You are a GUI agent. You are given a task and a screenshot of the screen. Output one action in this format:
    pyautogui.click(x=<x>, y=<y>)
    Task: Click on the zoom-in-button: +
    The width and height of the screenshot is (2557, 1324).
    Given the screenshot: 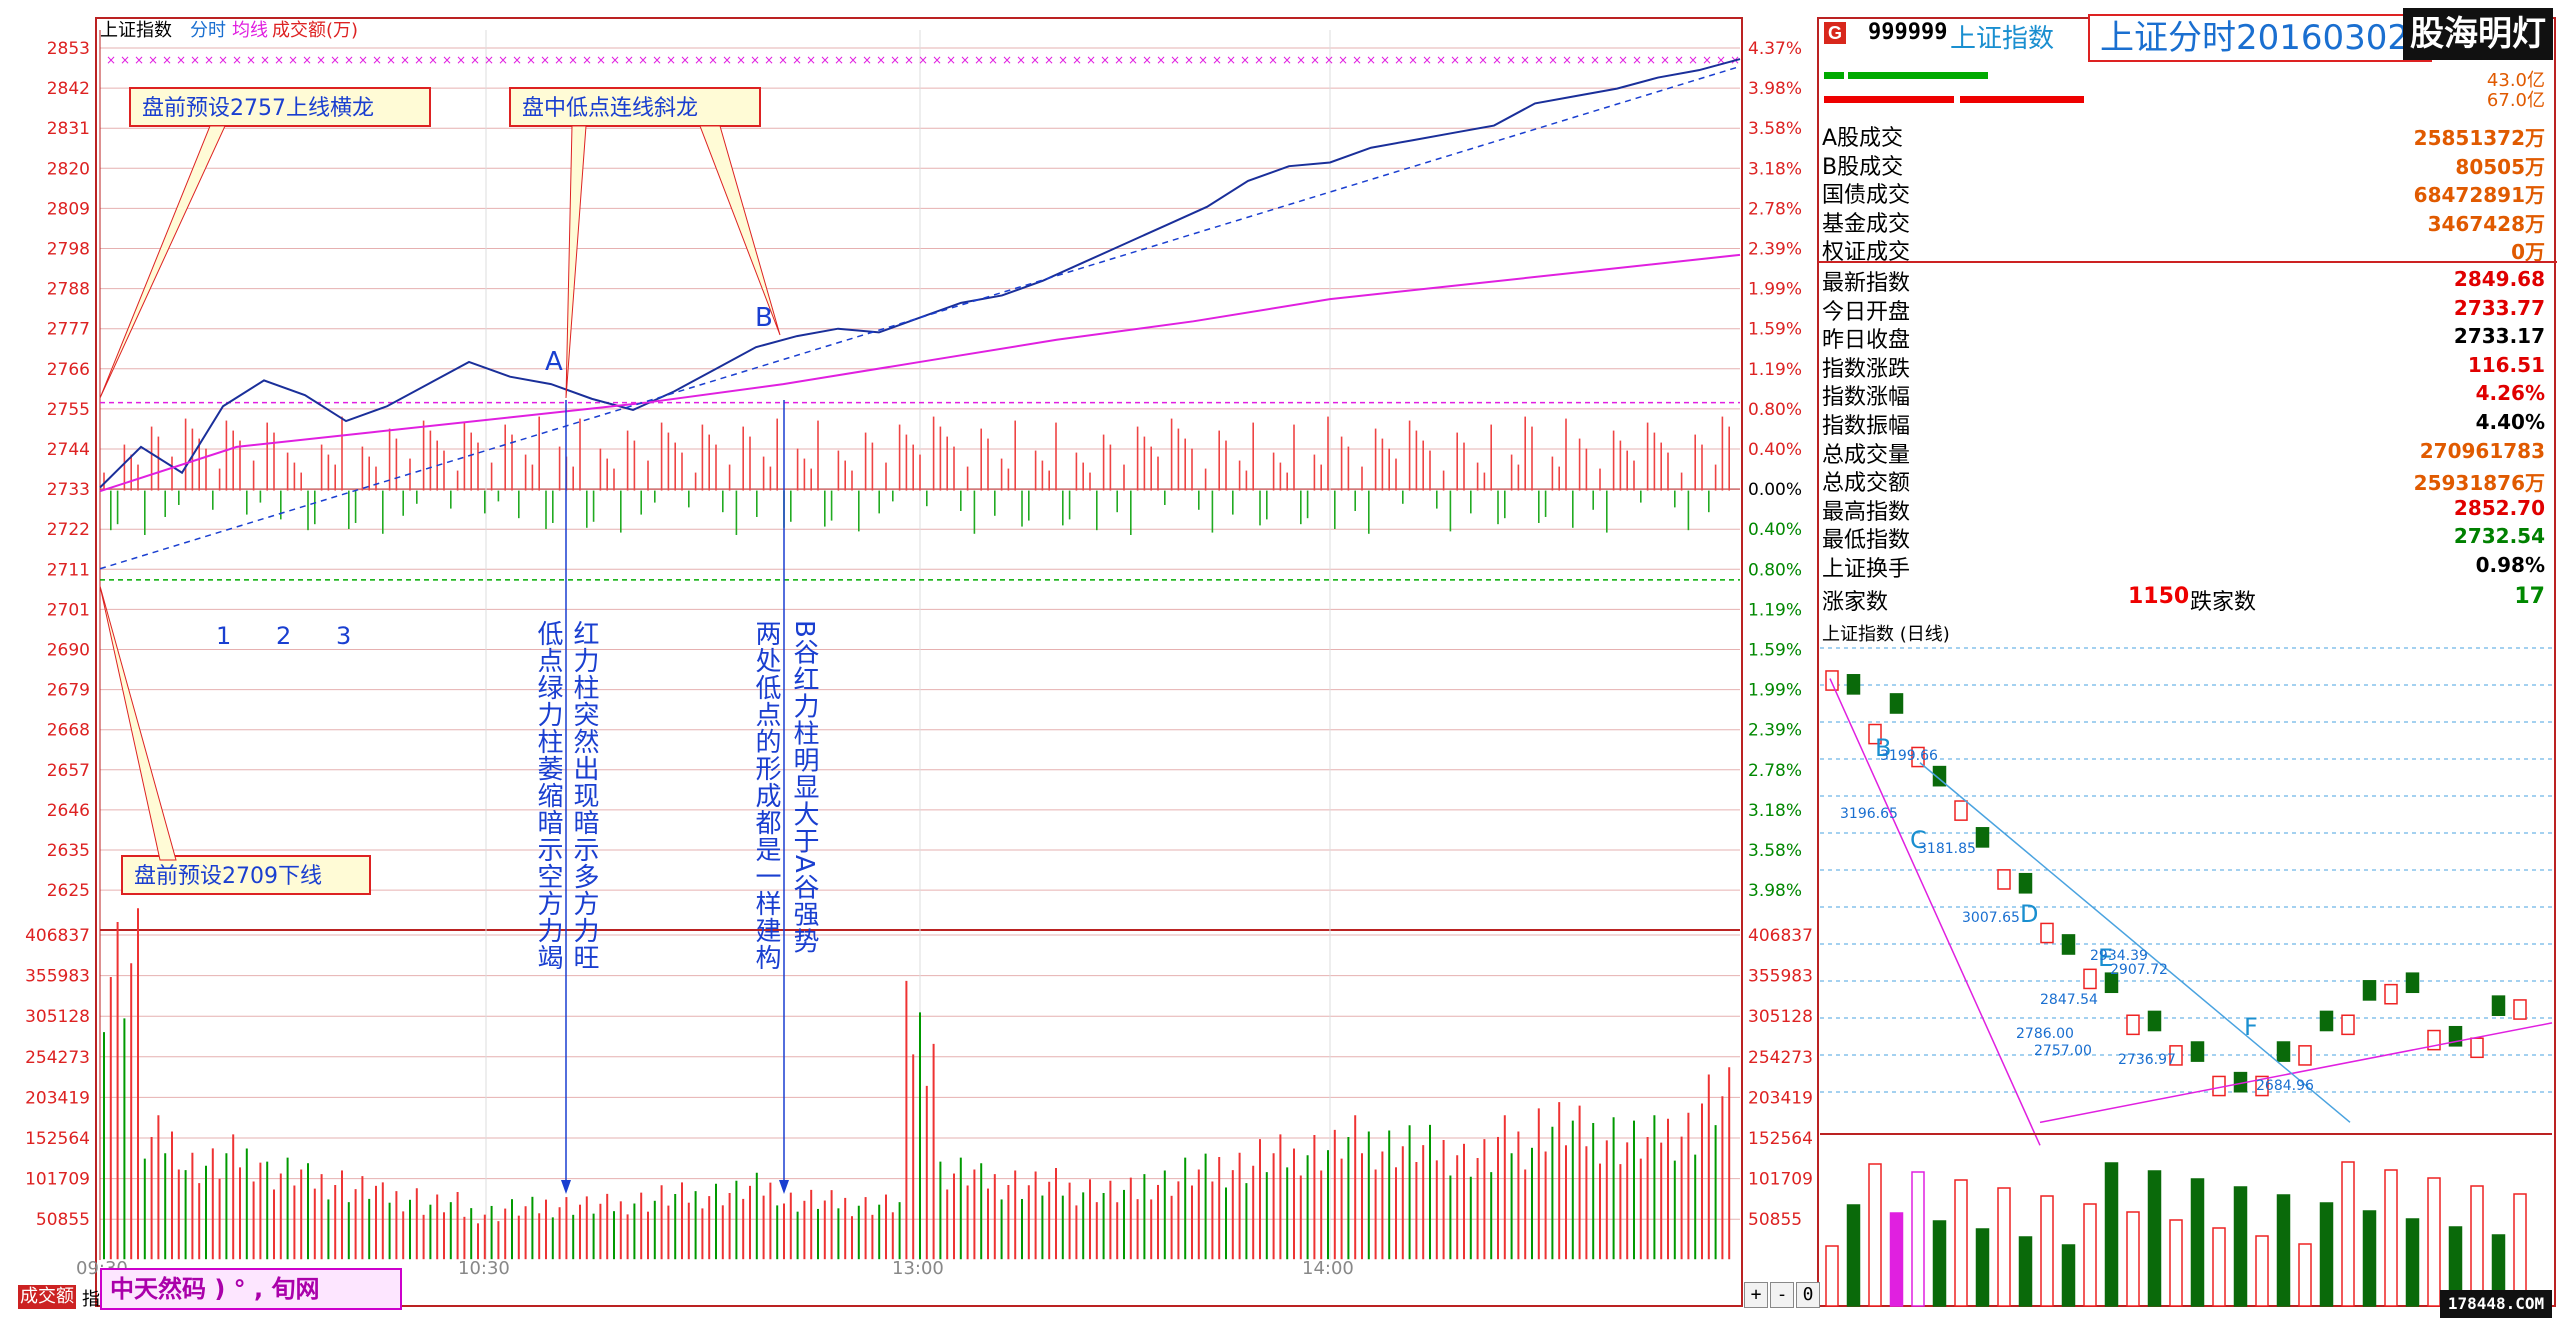 What is the action you would take?
    pyautogui.click(x=1756, y=1295)
    